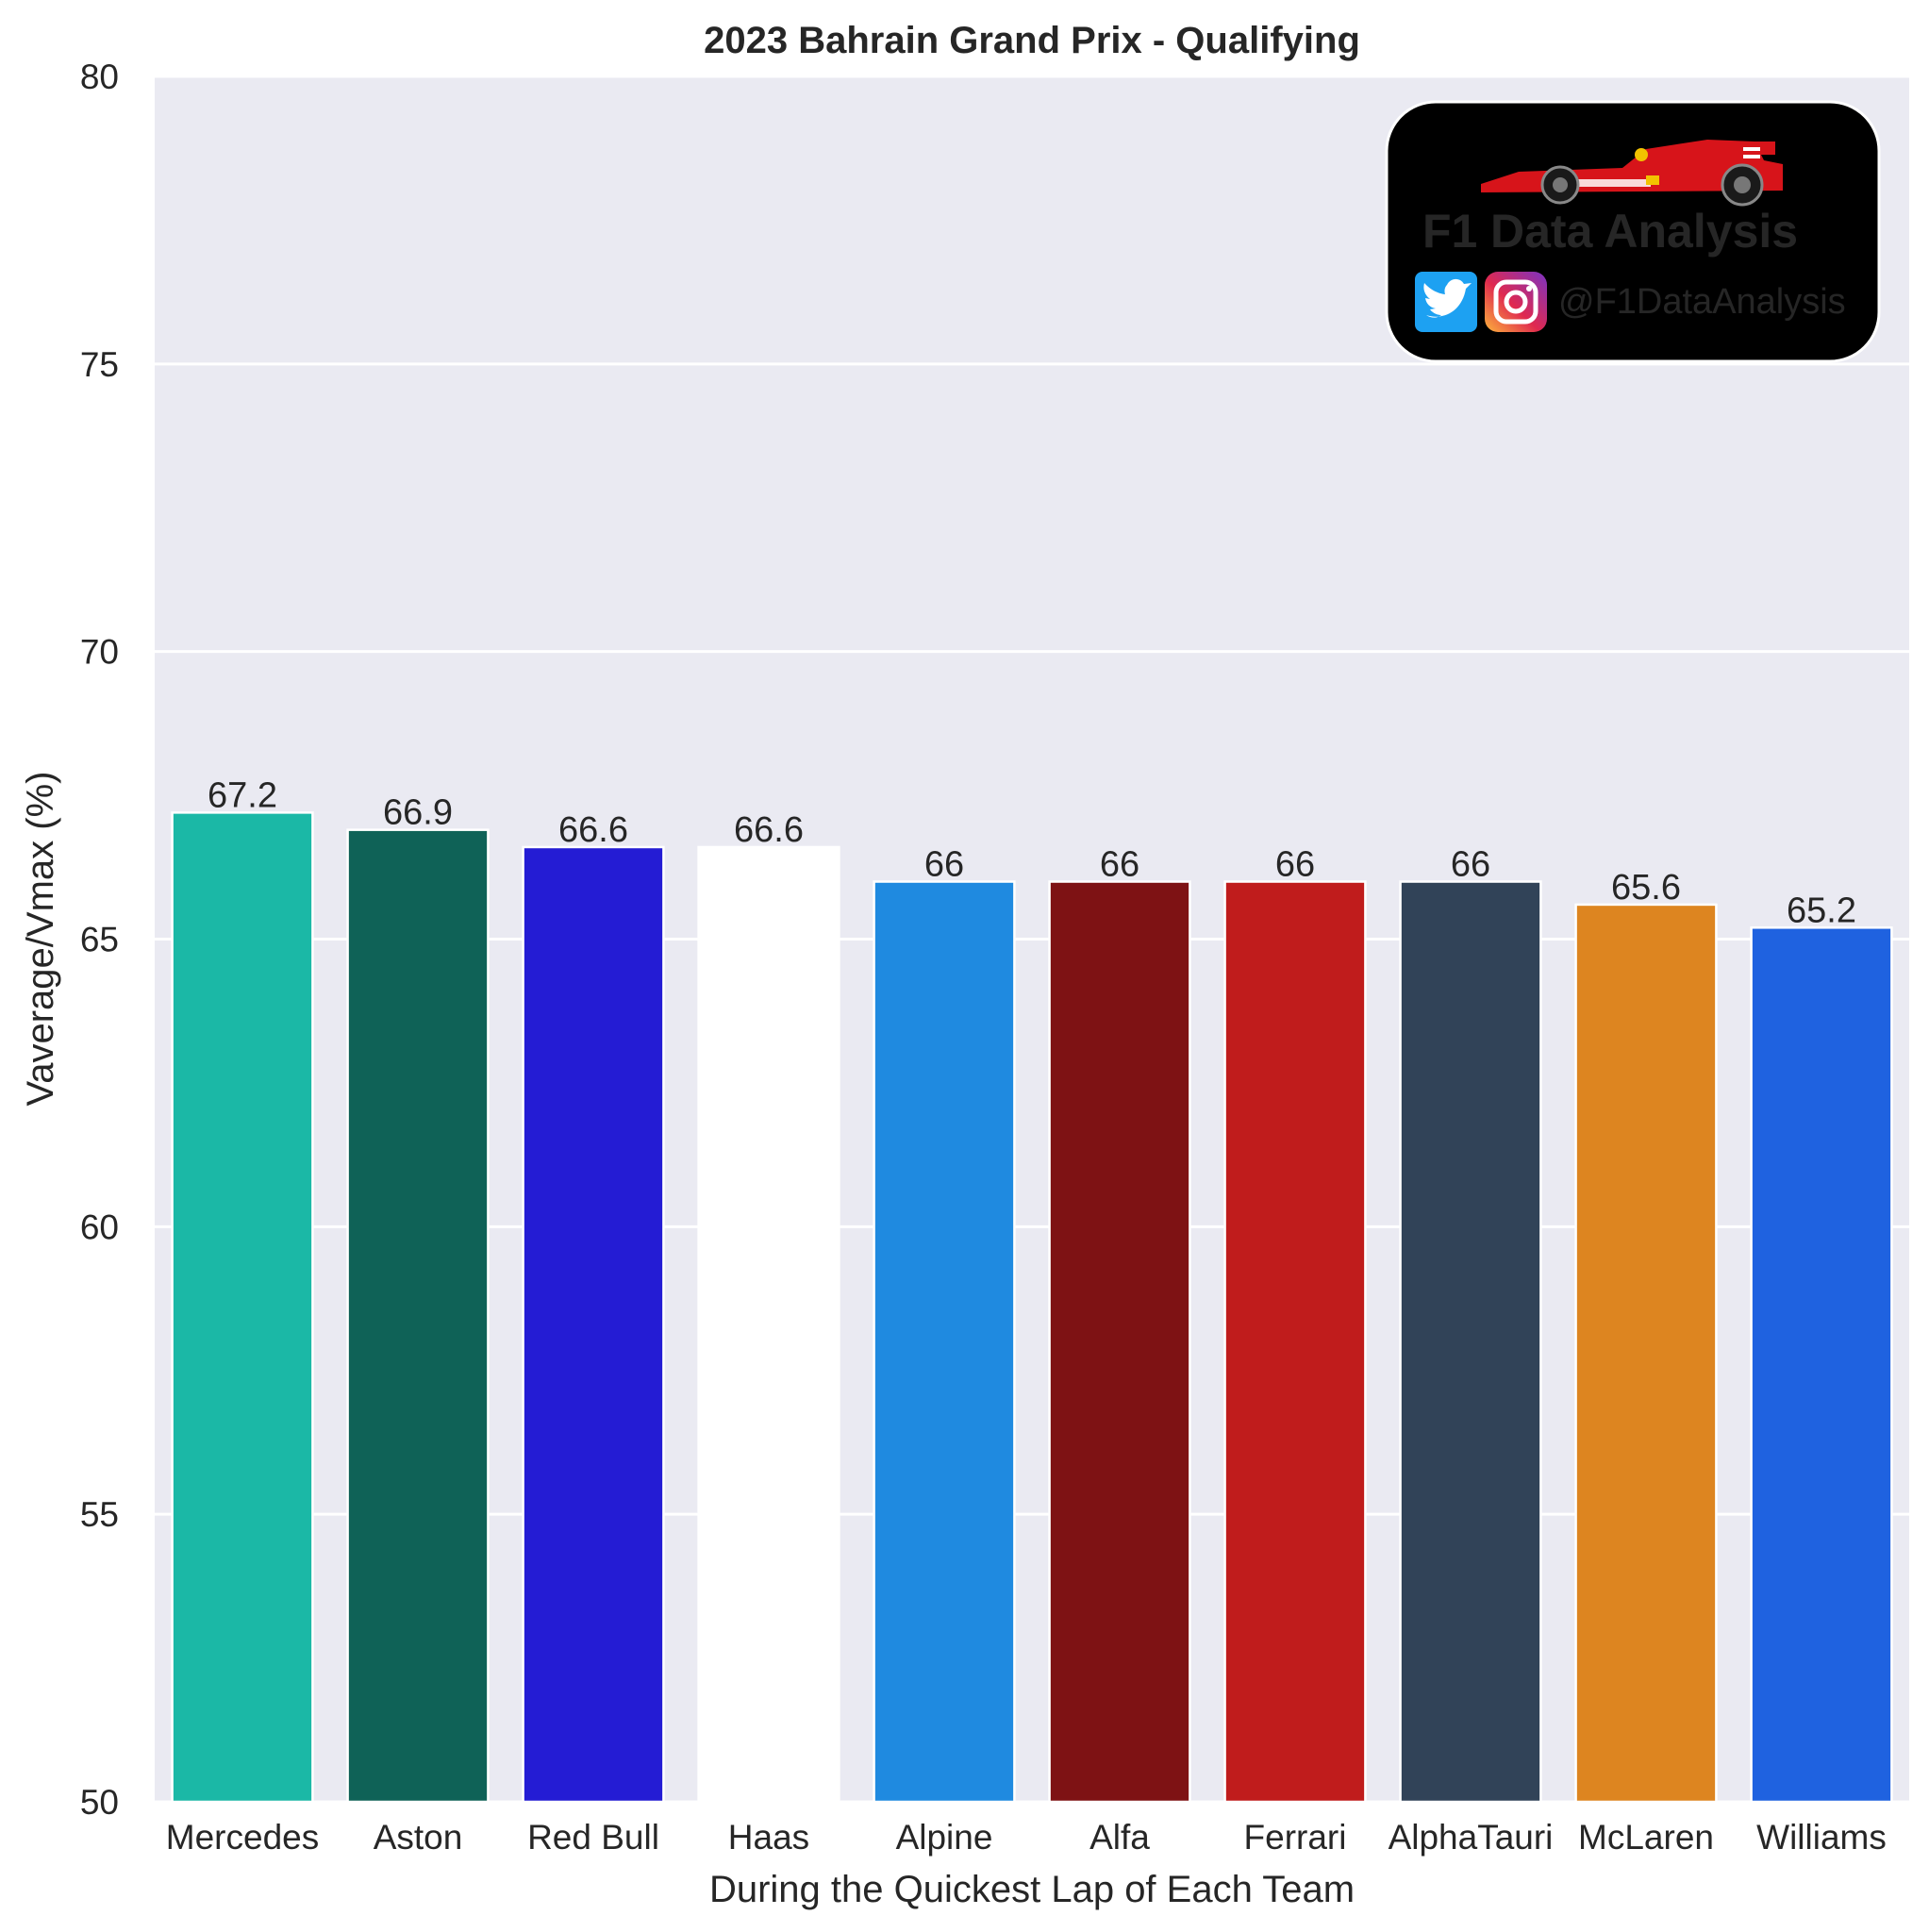  I want to click on y-tick-label: 65, so click(99, 940).